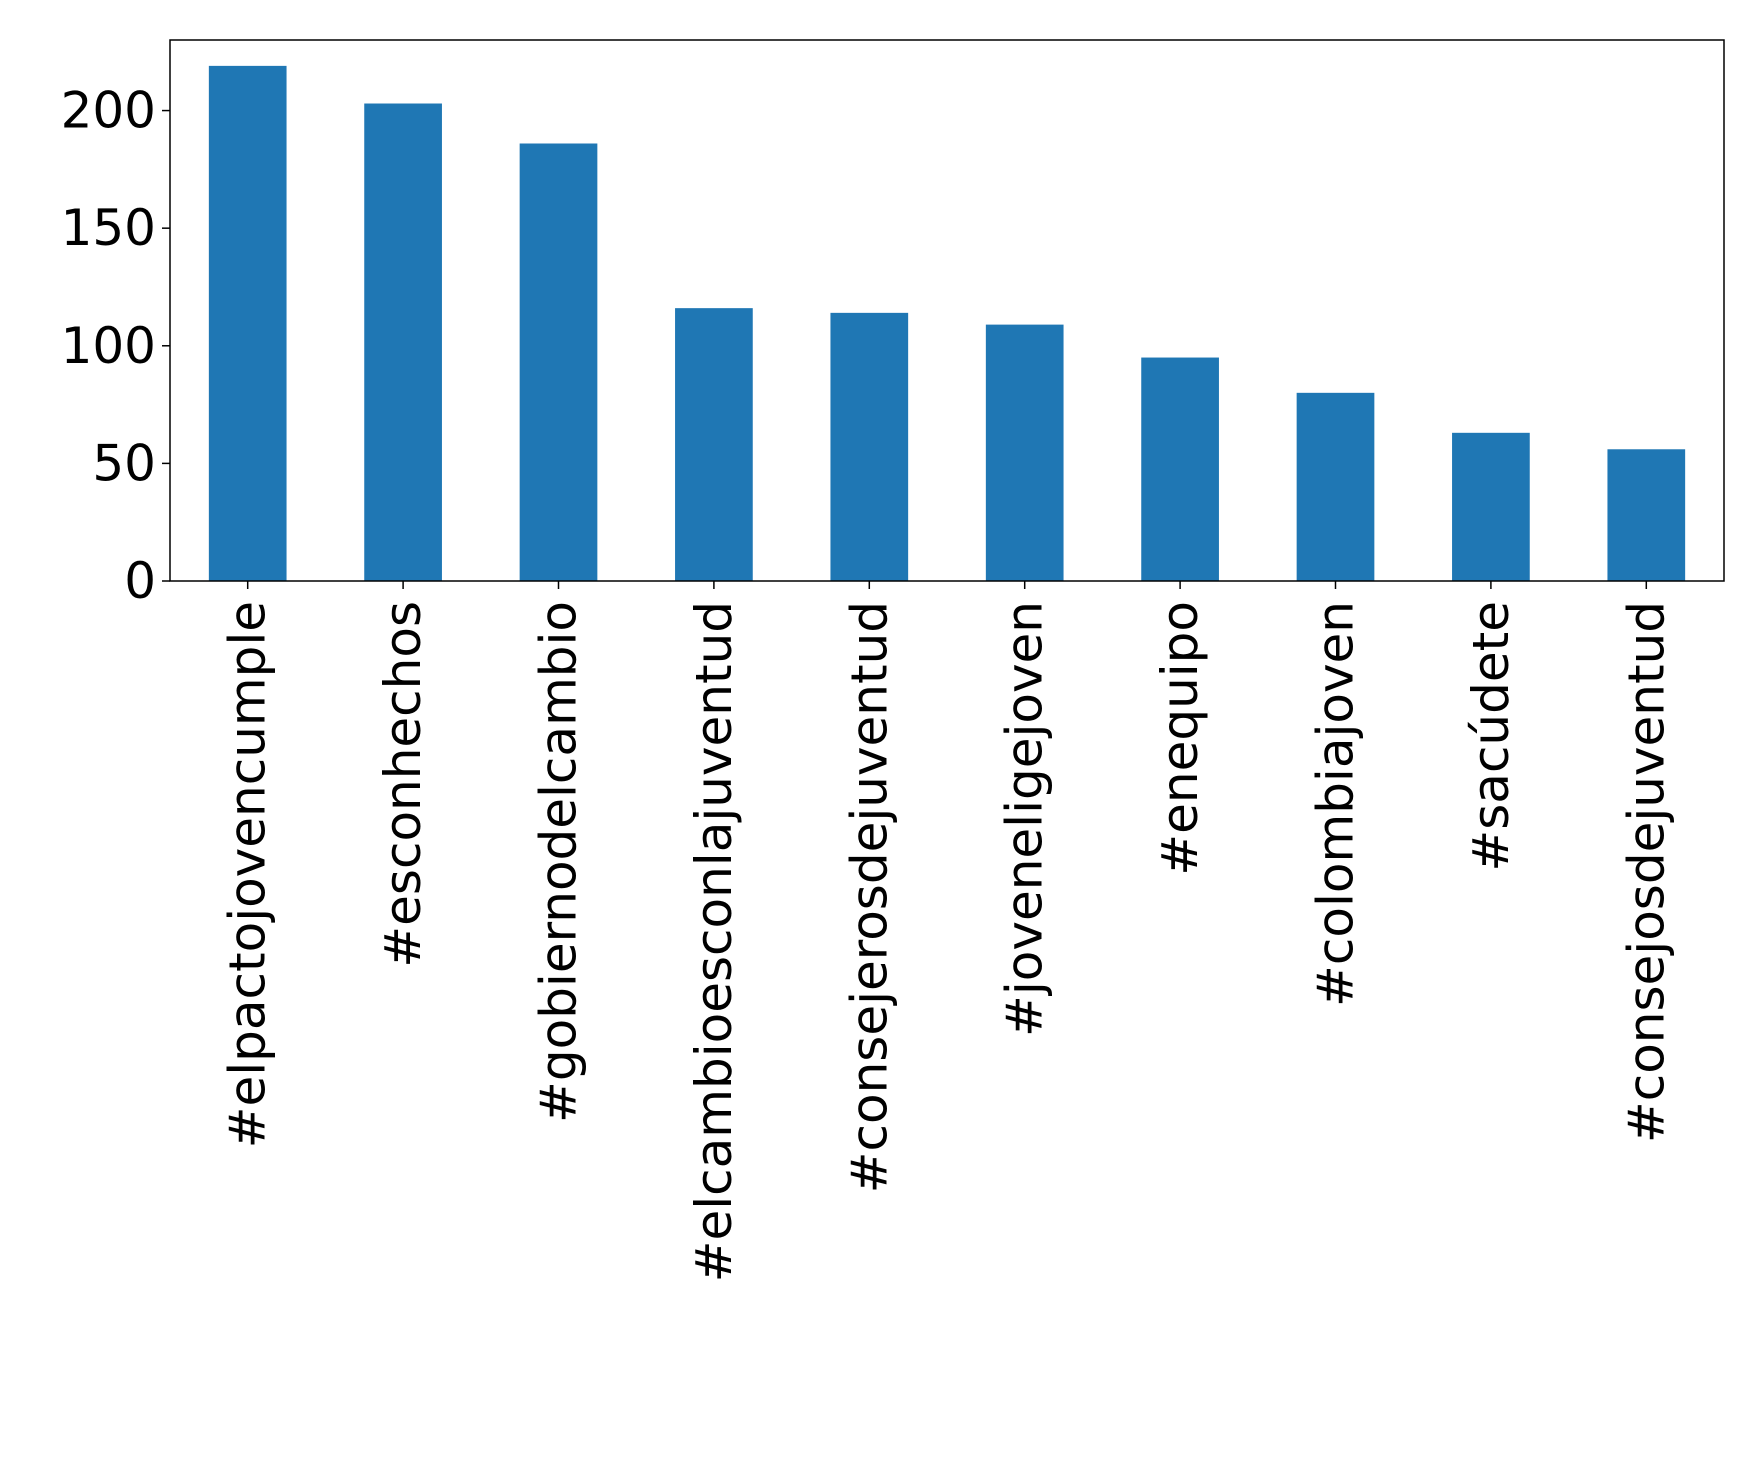  What do you see at coordinates (1180, 738) in the screenshot?
I see `x-tick-label: #enequipo` at bounding box center [1180, 738].